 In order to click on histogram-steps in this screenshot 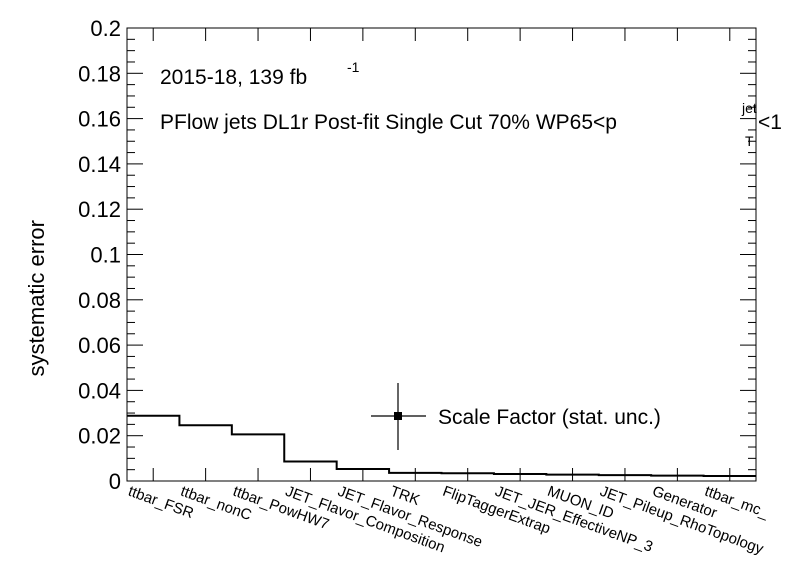, I will do `click(441, 446)`.